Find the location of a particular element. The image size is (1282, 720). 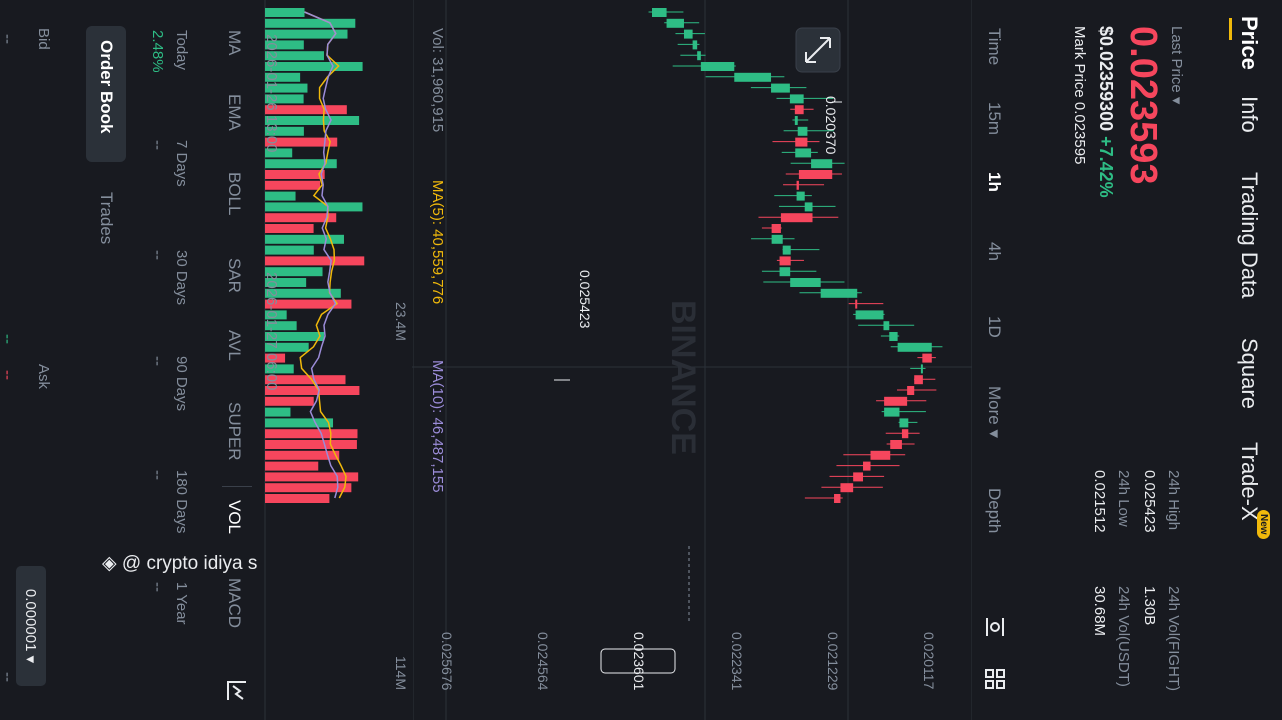

date-label-1: 2026-01-27 06:00 is located at coordinates (271, 331).